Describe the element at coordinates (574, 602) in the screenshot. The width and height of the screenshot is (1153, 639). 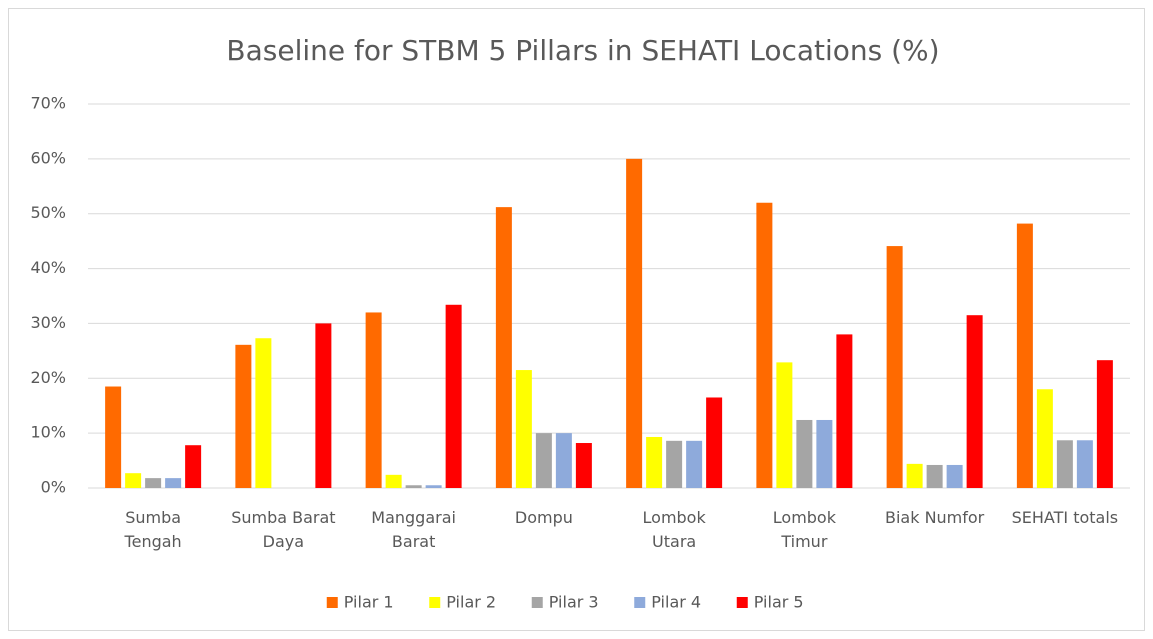
I see `legend-label: Pilar 3` at that location.